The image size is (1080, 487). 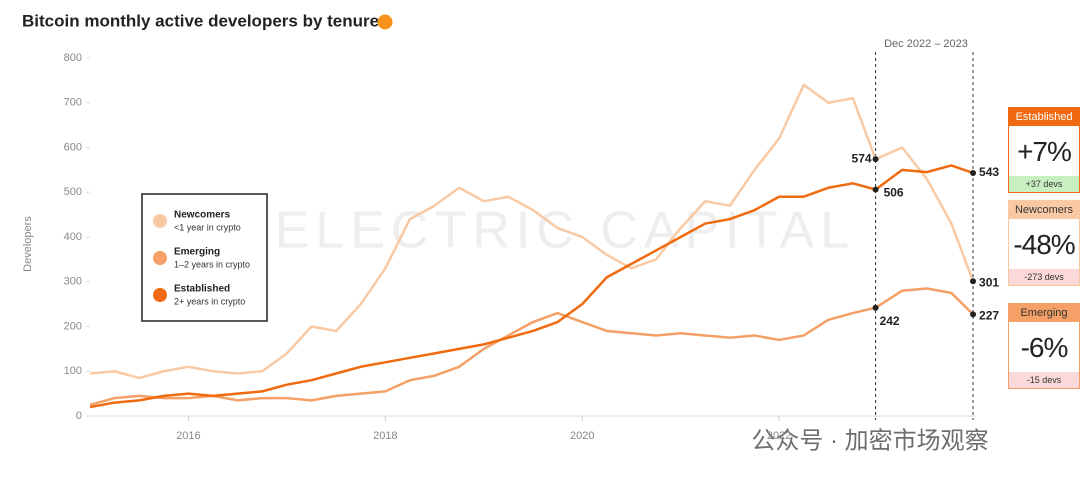 I want to click on y-tick-label: 400, so click(x=73, y=237).